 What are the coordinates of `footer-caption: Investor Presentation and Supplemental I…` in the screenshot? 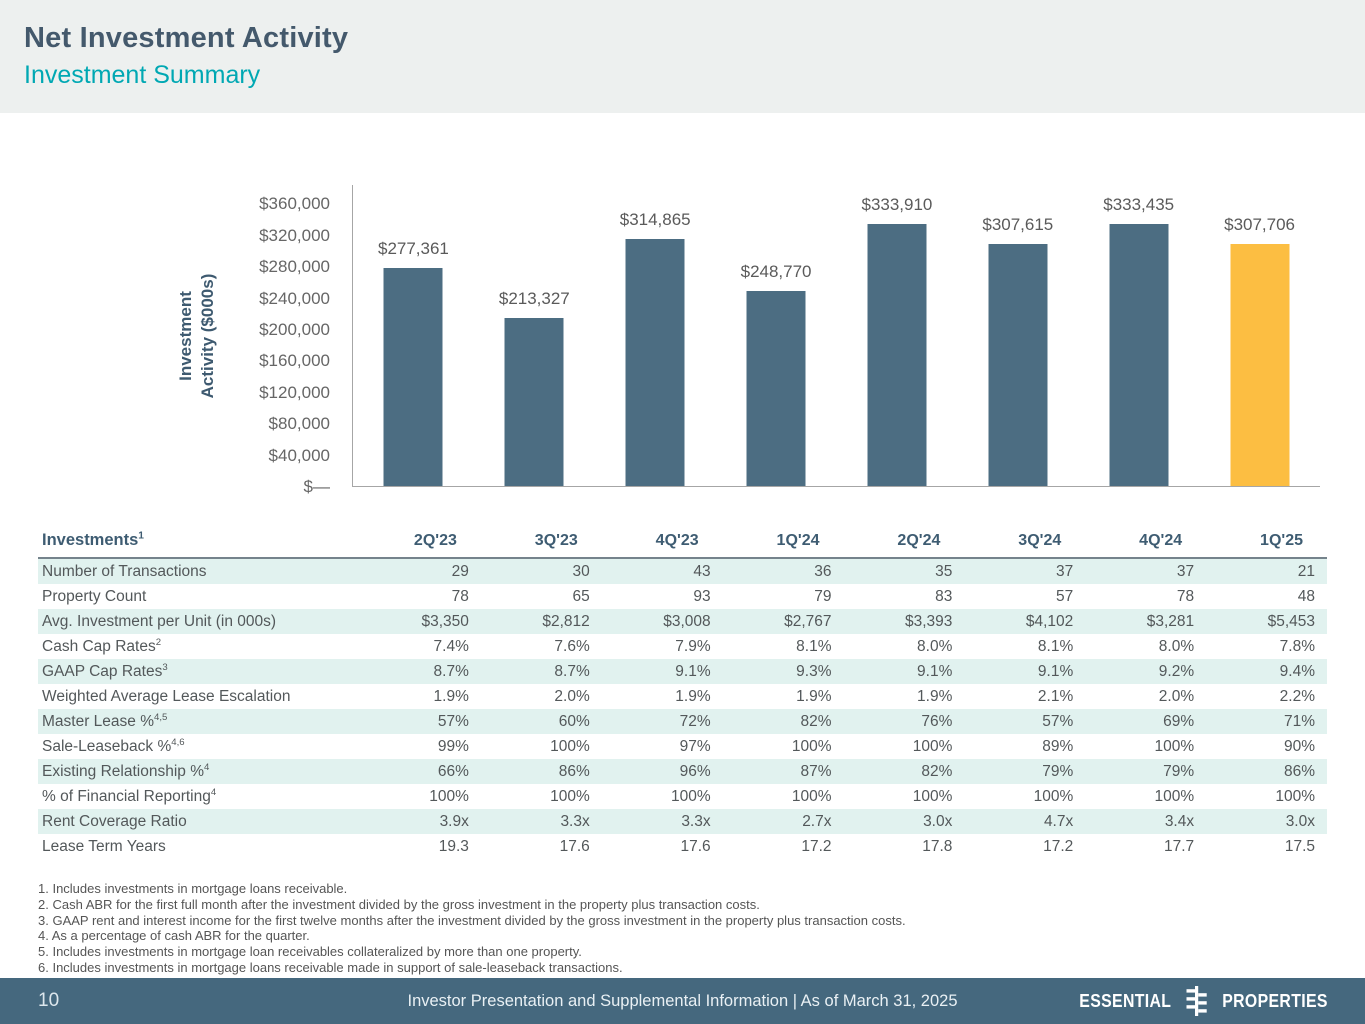 It's located at (682, 1000).